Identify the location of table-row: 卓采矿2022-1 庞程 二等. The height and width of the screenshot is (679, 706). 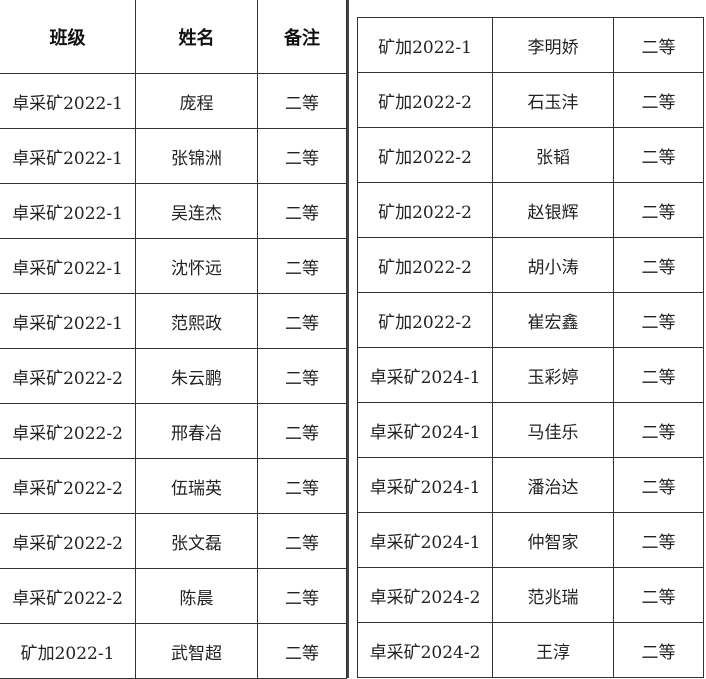
(173, 101).